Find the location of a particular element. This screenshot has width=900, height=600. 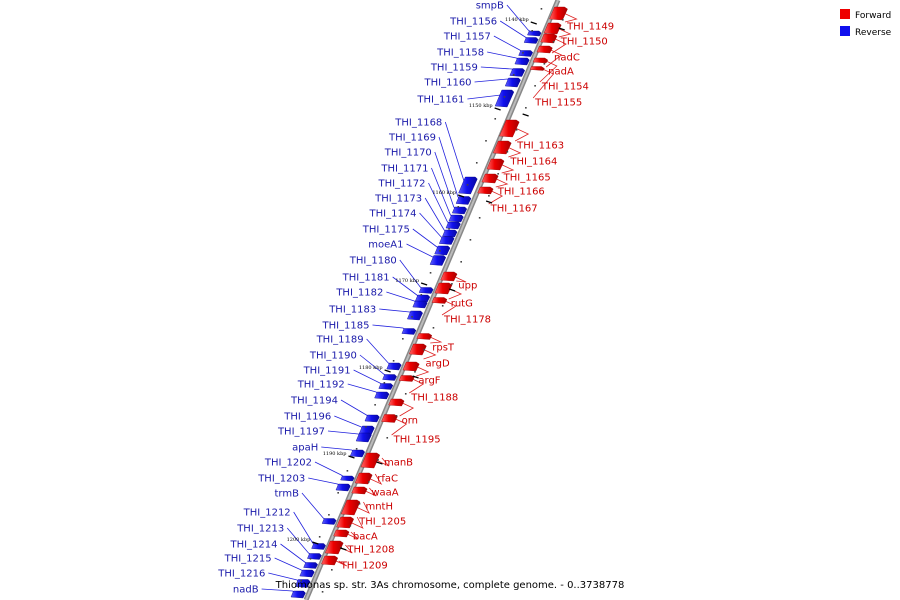

forward-gene-label: THI_1155 is located at coordinates (558, 103).